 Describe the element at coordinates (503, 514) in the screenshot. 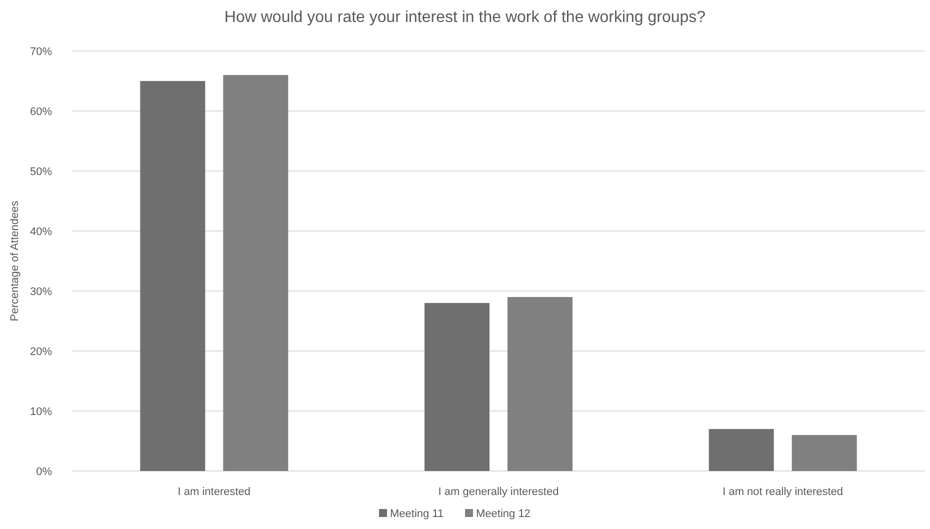

I see `legend-label: Meeting 12` at that location.